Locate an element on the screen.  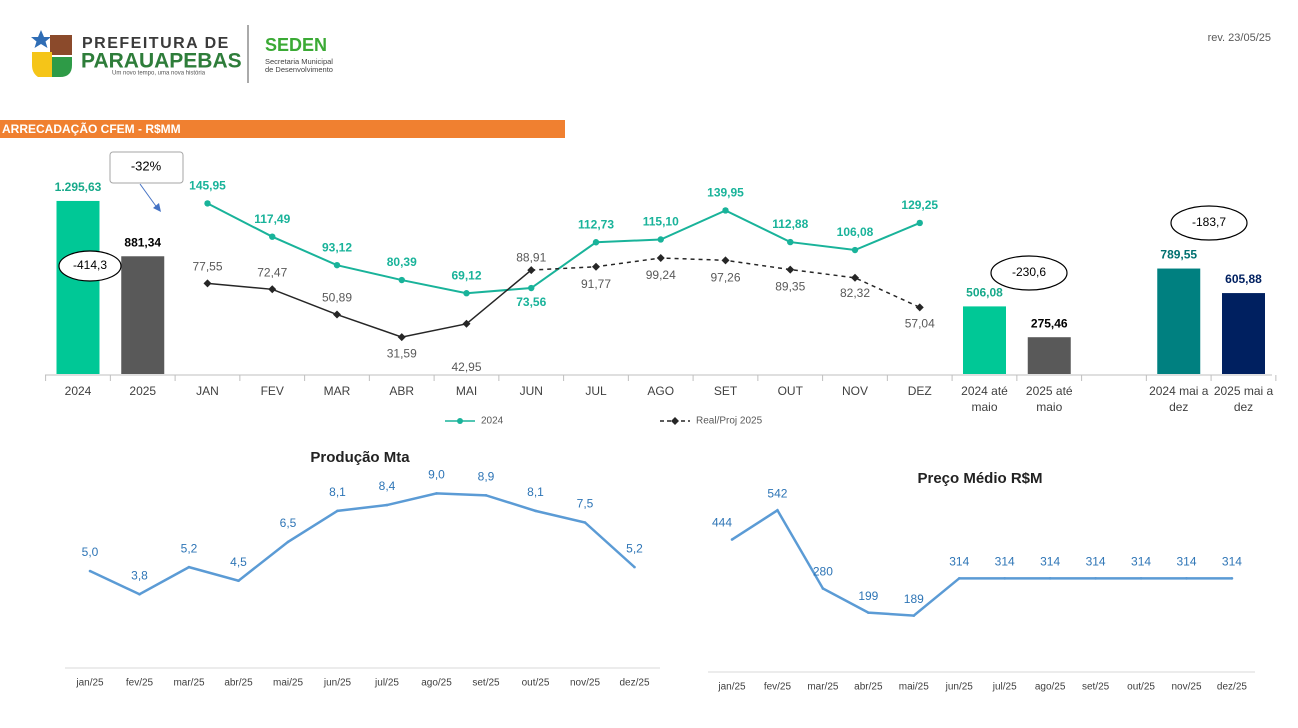
data-label: 9,0 is located at coordinates (436, 475).